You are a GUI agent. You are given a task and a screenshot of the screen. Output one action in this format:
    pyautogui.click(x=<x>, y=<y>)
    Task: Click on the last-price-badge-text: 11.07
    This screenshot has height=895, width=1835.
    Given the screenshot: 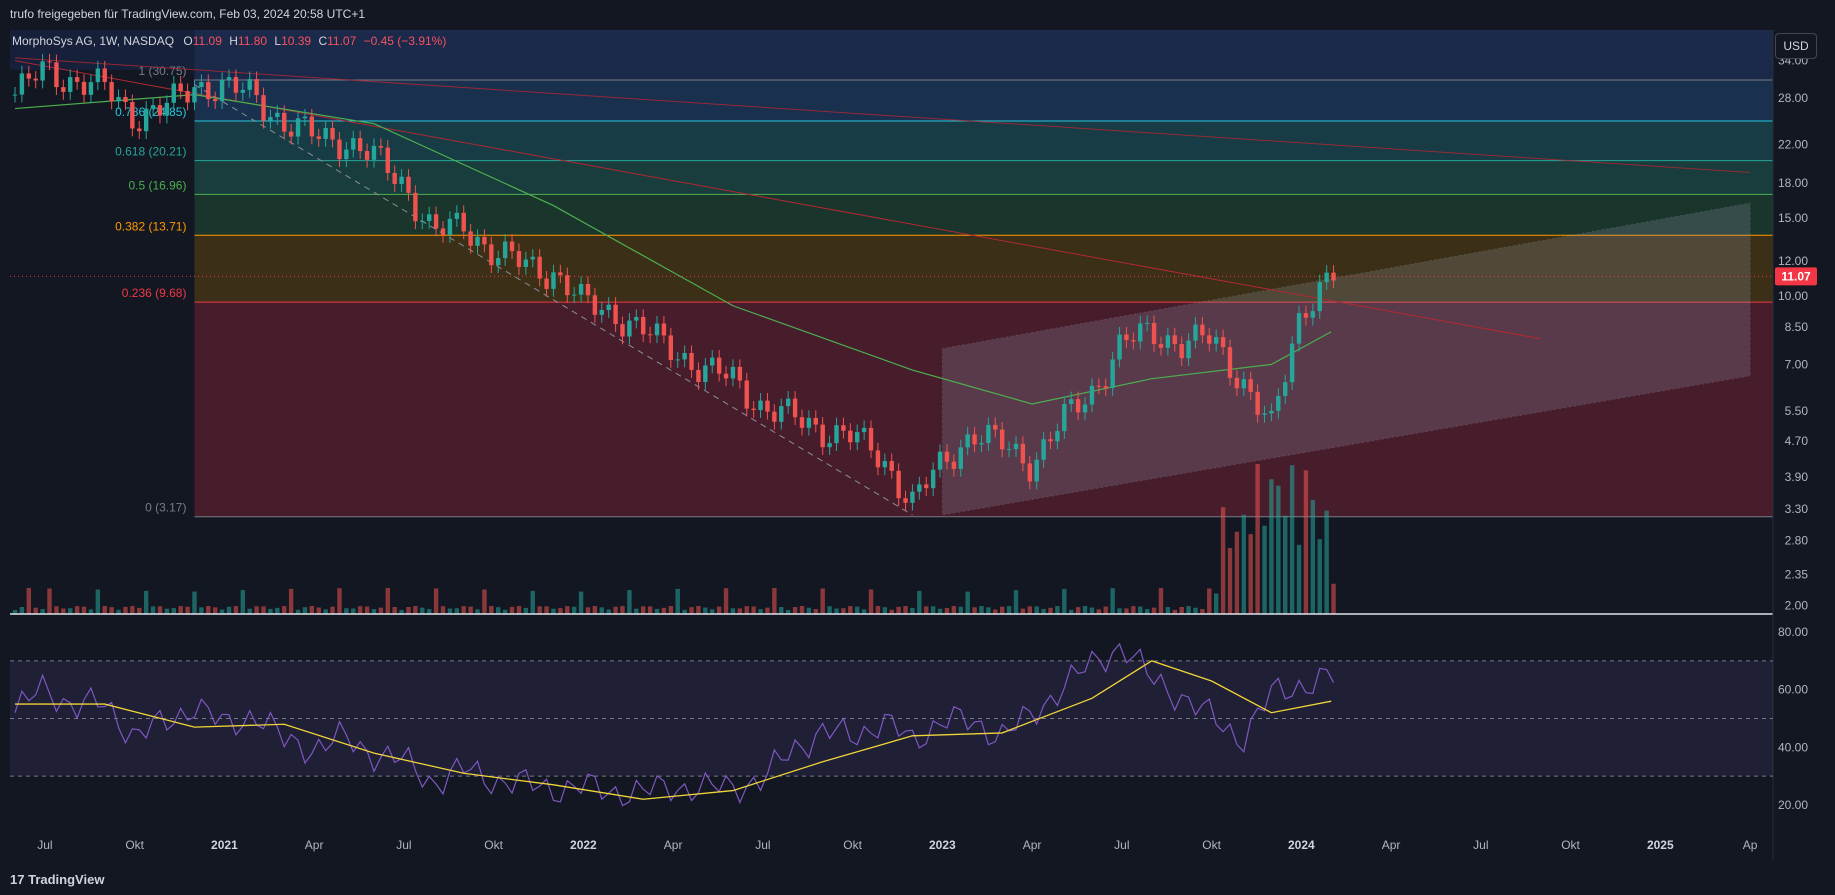 What is the action you would take?
    pyautogui.click(x=1796, y=276)
    